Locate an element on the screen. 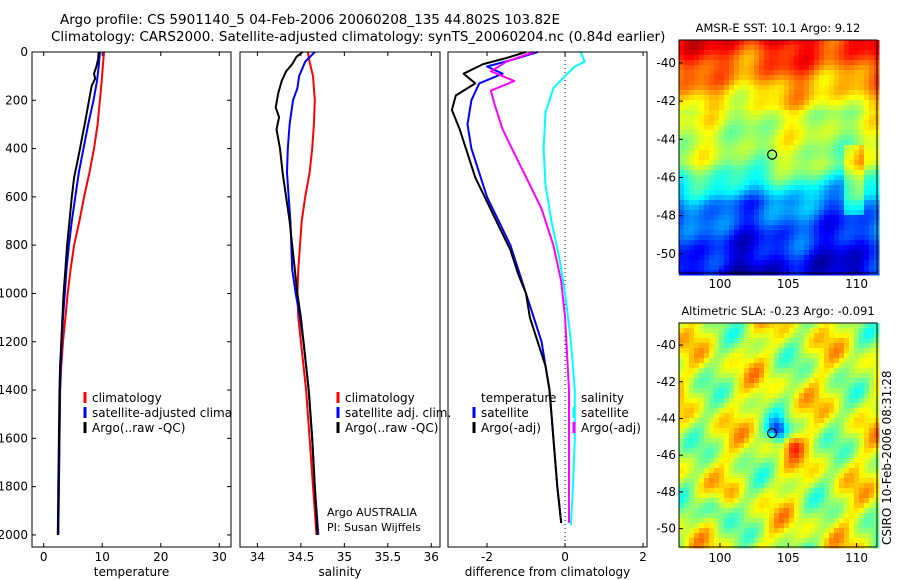  float-info-line2: PI: Susan Wijffels is located at coordinates (374, 527).